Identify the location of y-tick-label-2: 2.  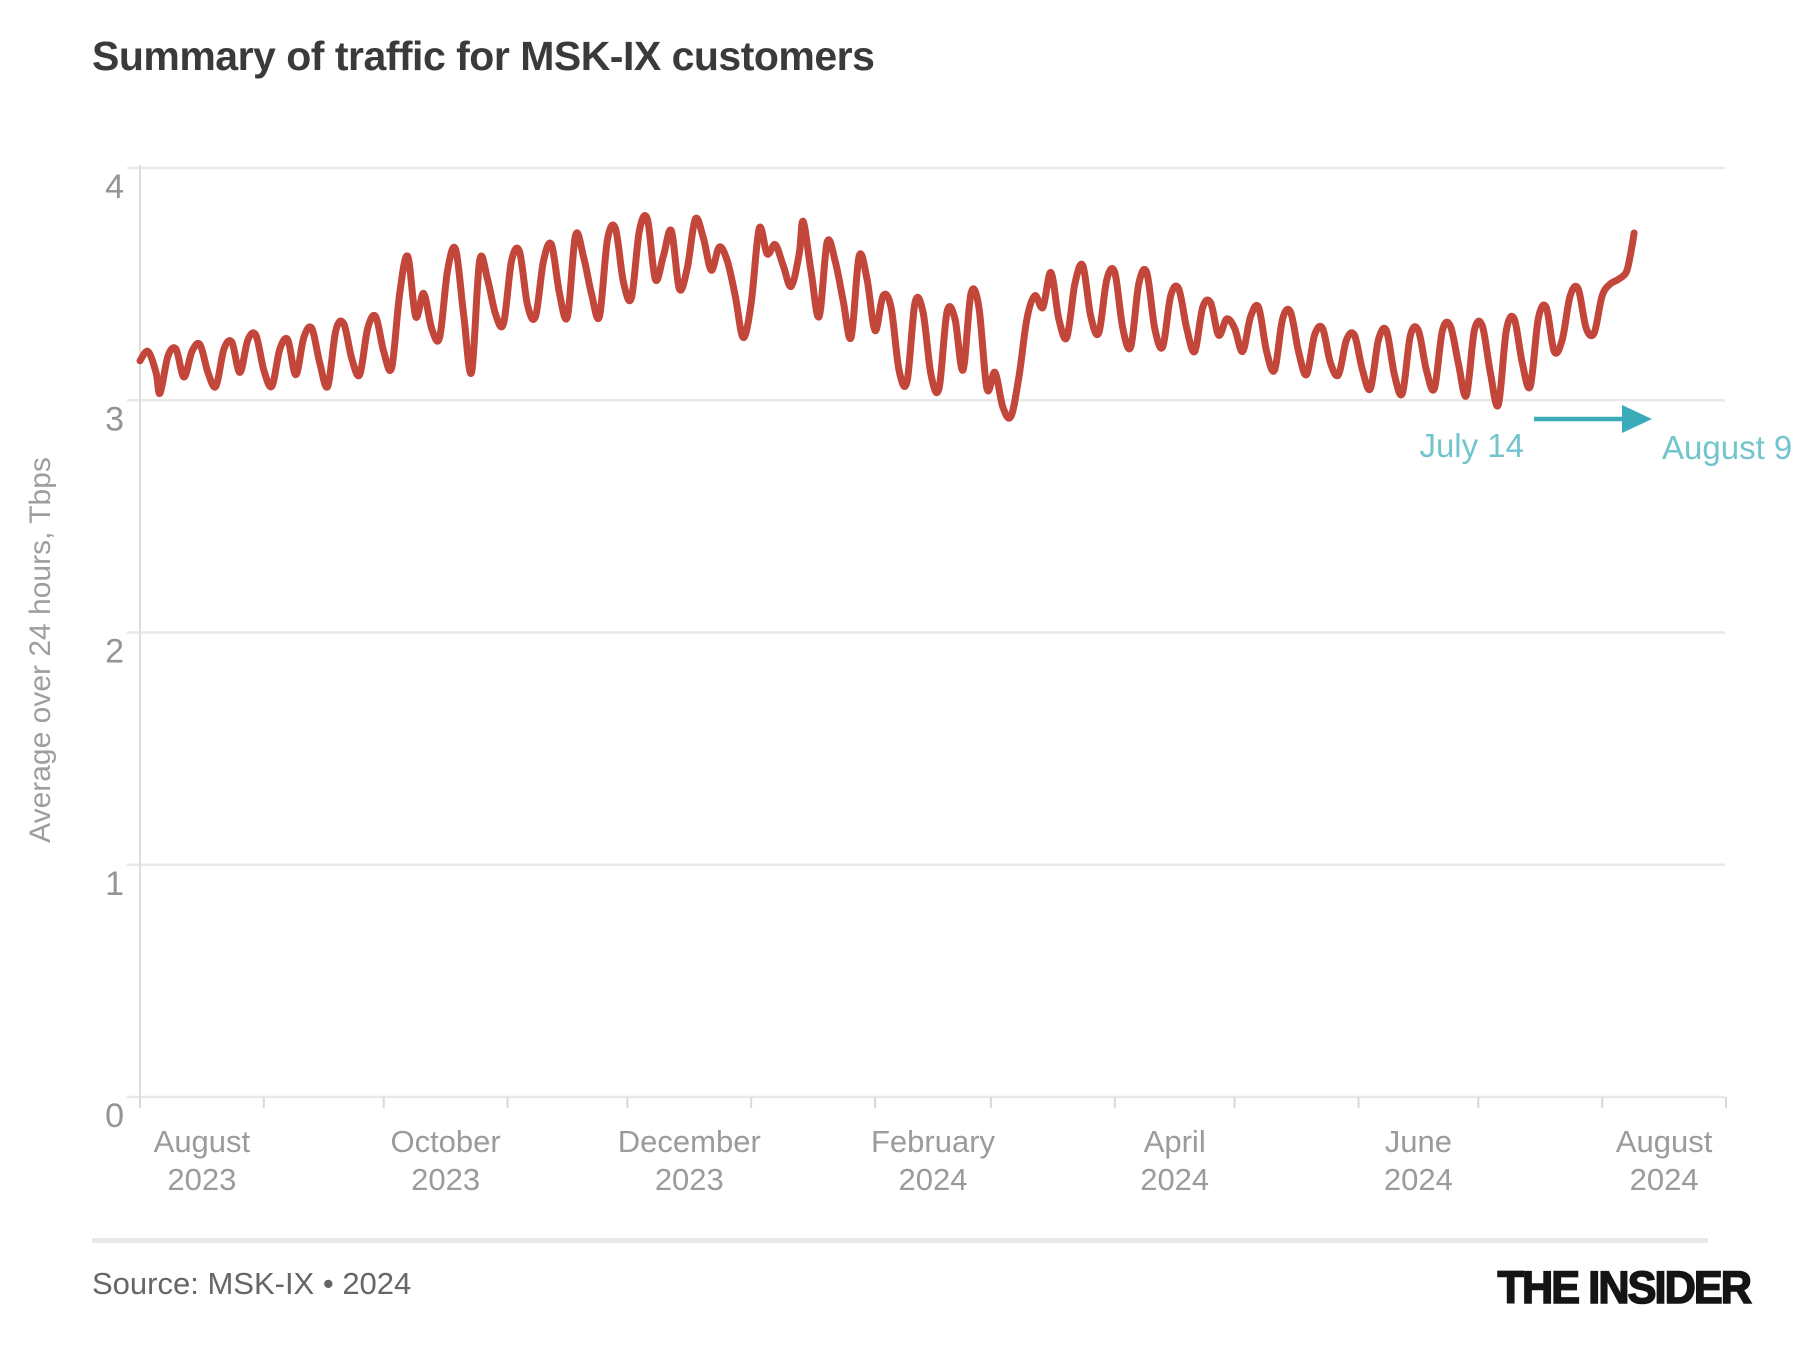
(114, 652).